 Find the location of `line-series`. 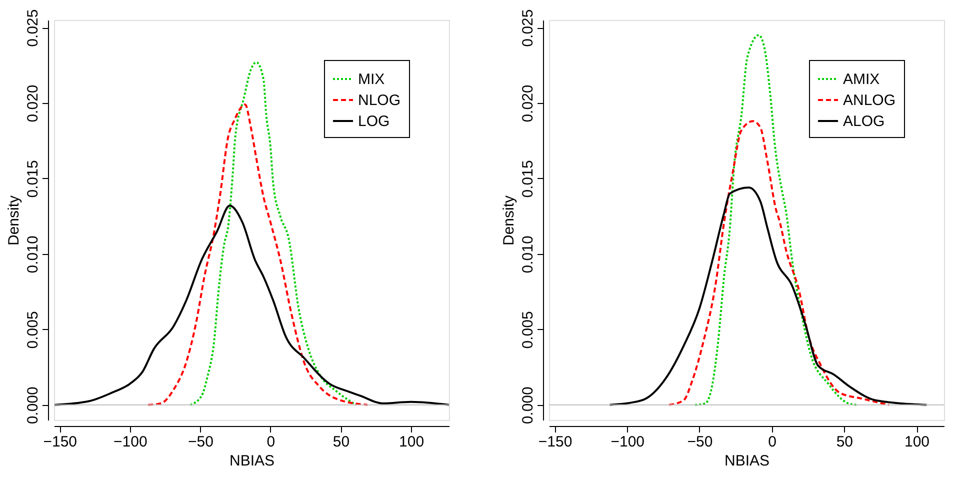

line-series is located at coordinates (768, 296).